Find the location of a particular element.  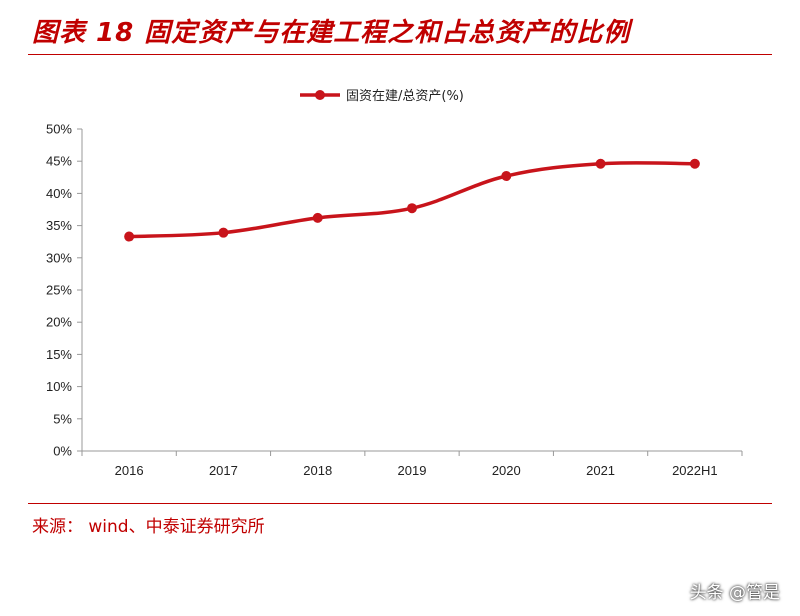

x-tick-label: 2020 is located at coordinates (506, 470).